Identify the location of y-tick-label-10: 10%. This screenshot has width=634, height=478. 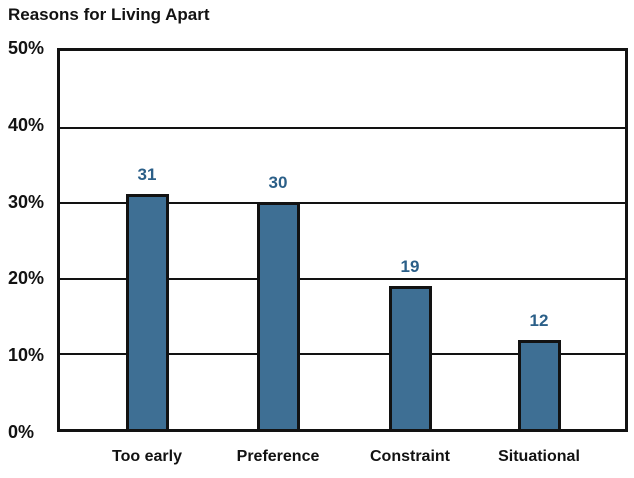
(26, 355).